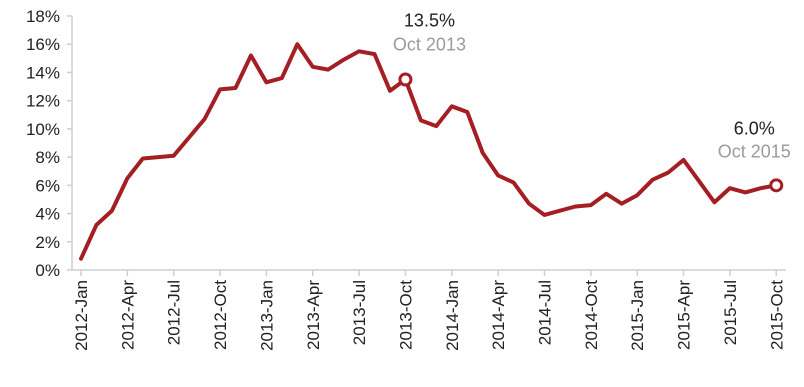 The width and height of the screenshot is (804, 387). What do you see at coordinates (359, 312) in the screenshot?
I see `x-tick-label: 2013-Jul` at bounding box center [359, 312].